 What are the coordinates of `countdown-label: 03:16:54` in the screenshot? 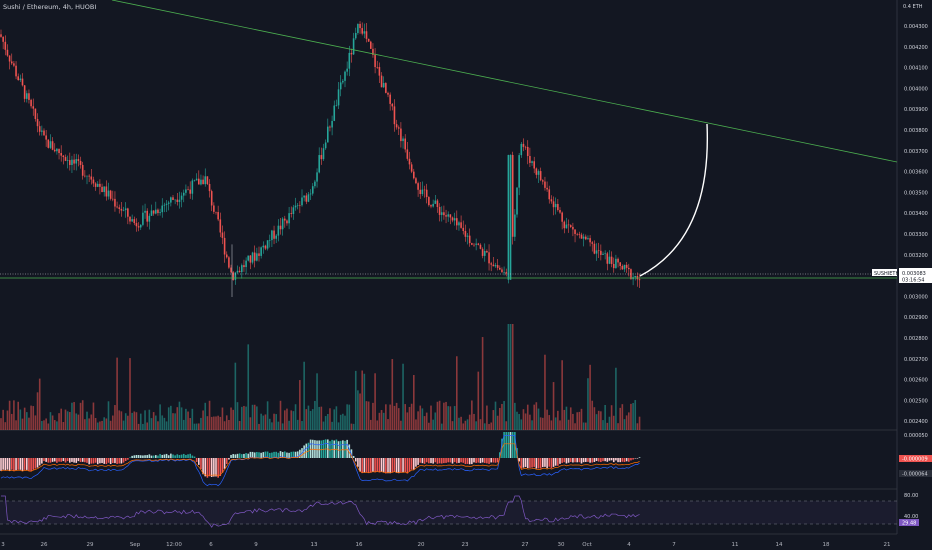 It's located at (913, 281).